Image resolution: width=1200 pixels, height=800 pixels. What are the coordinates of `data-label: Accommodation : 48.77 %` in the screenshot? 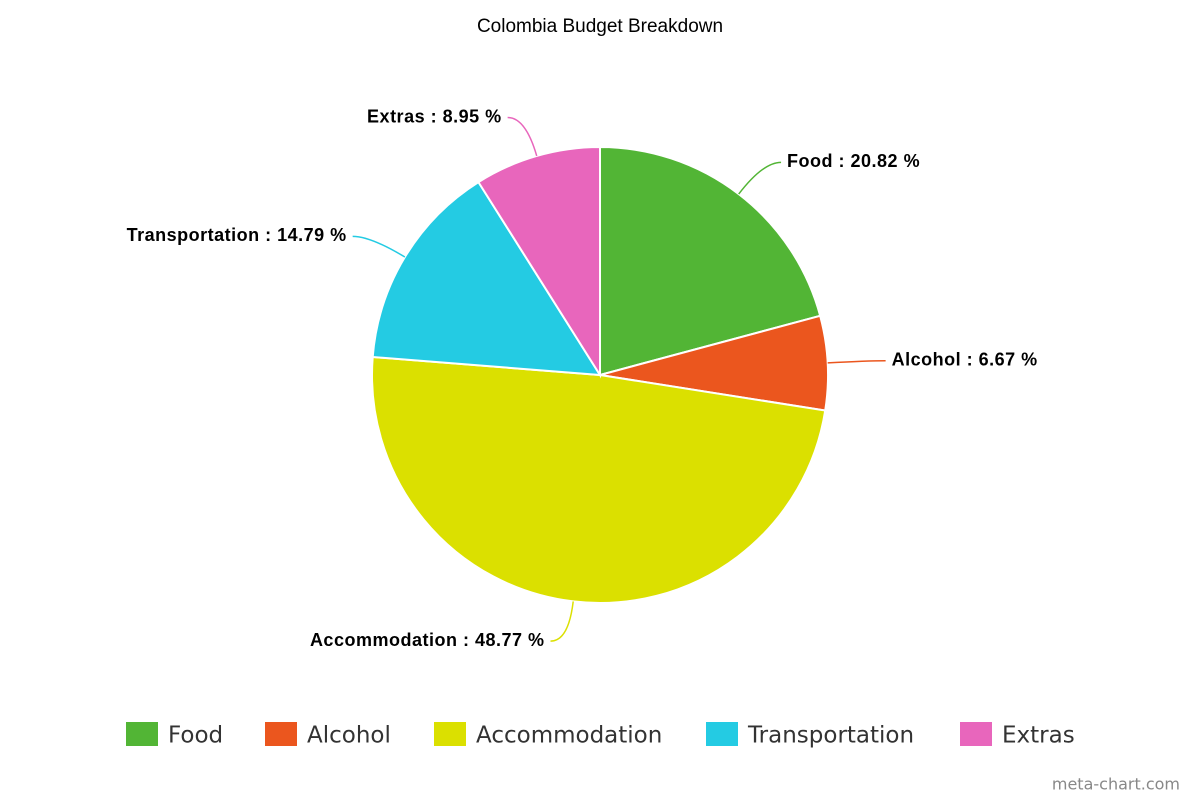 It's located at (427, 640).